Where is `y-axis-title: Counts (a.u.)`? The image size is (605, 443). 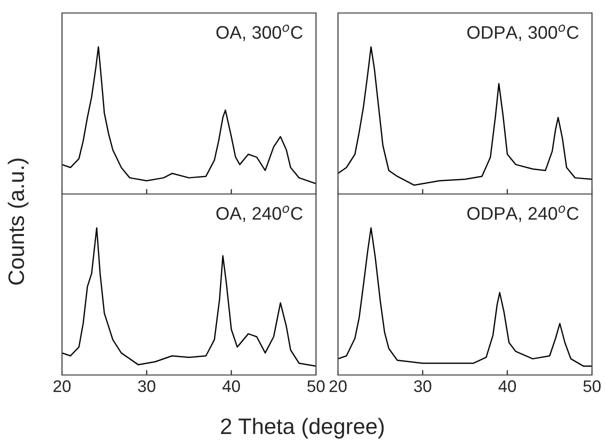 y-axis-title: Counts (a.u.) is located at coordinates (18, 221).